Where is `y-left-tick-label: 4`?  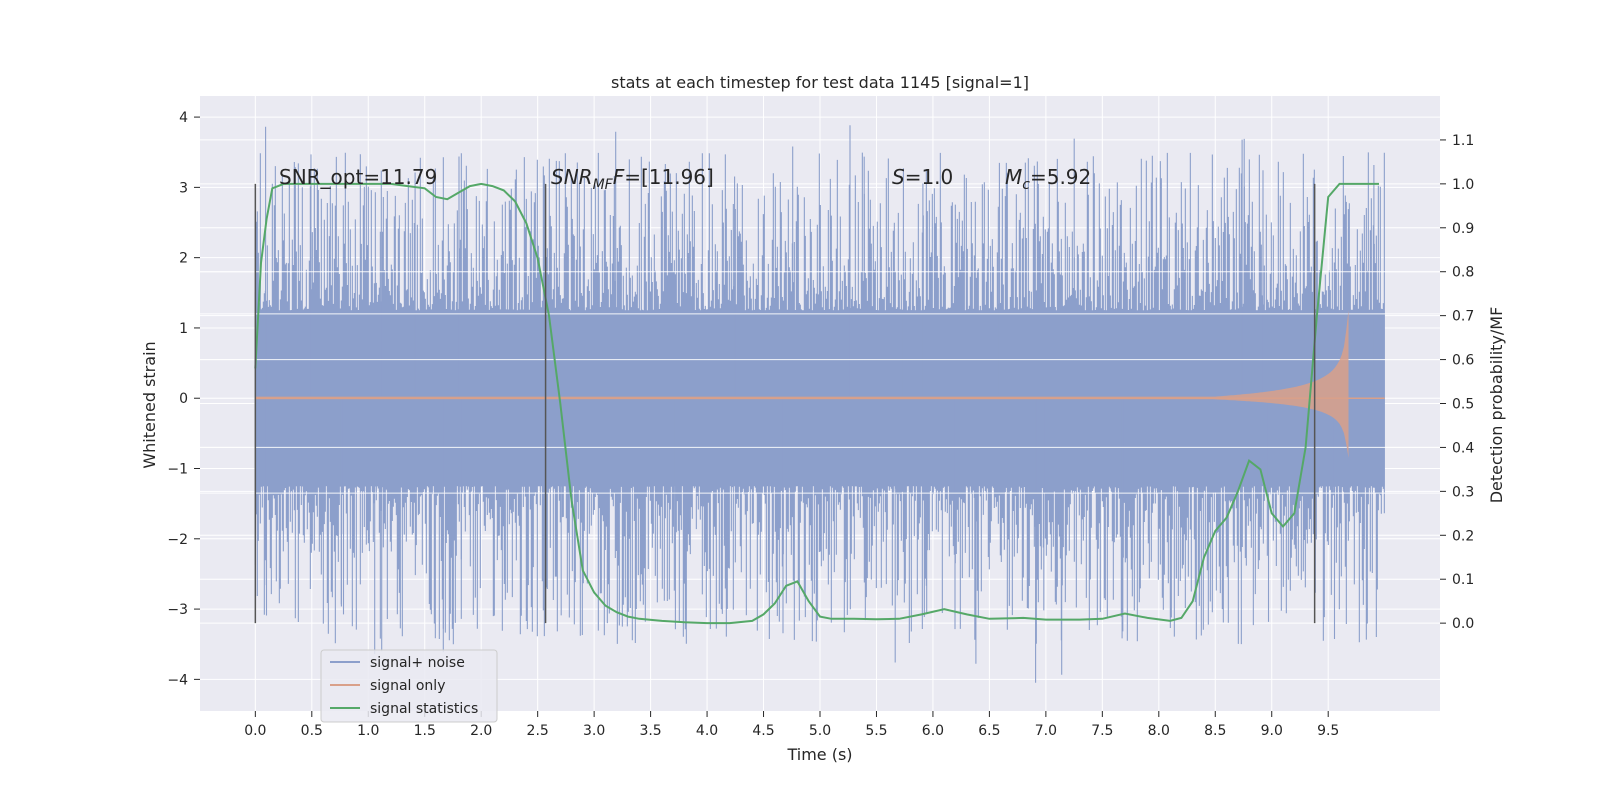 y-left-tick-label: 4 is located at coordinates (183, 118).